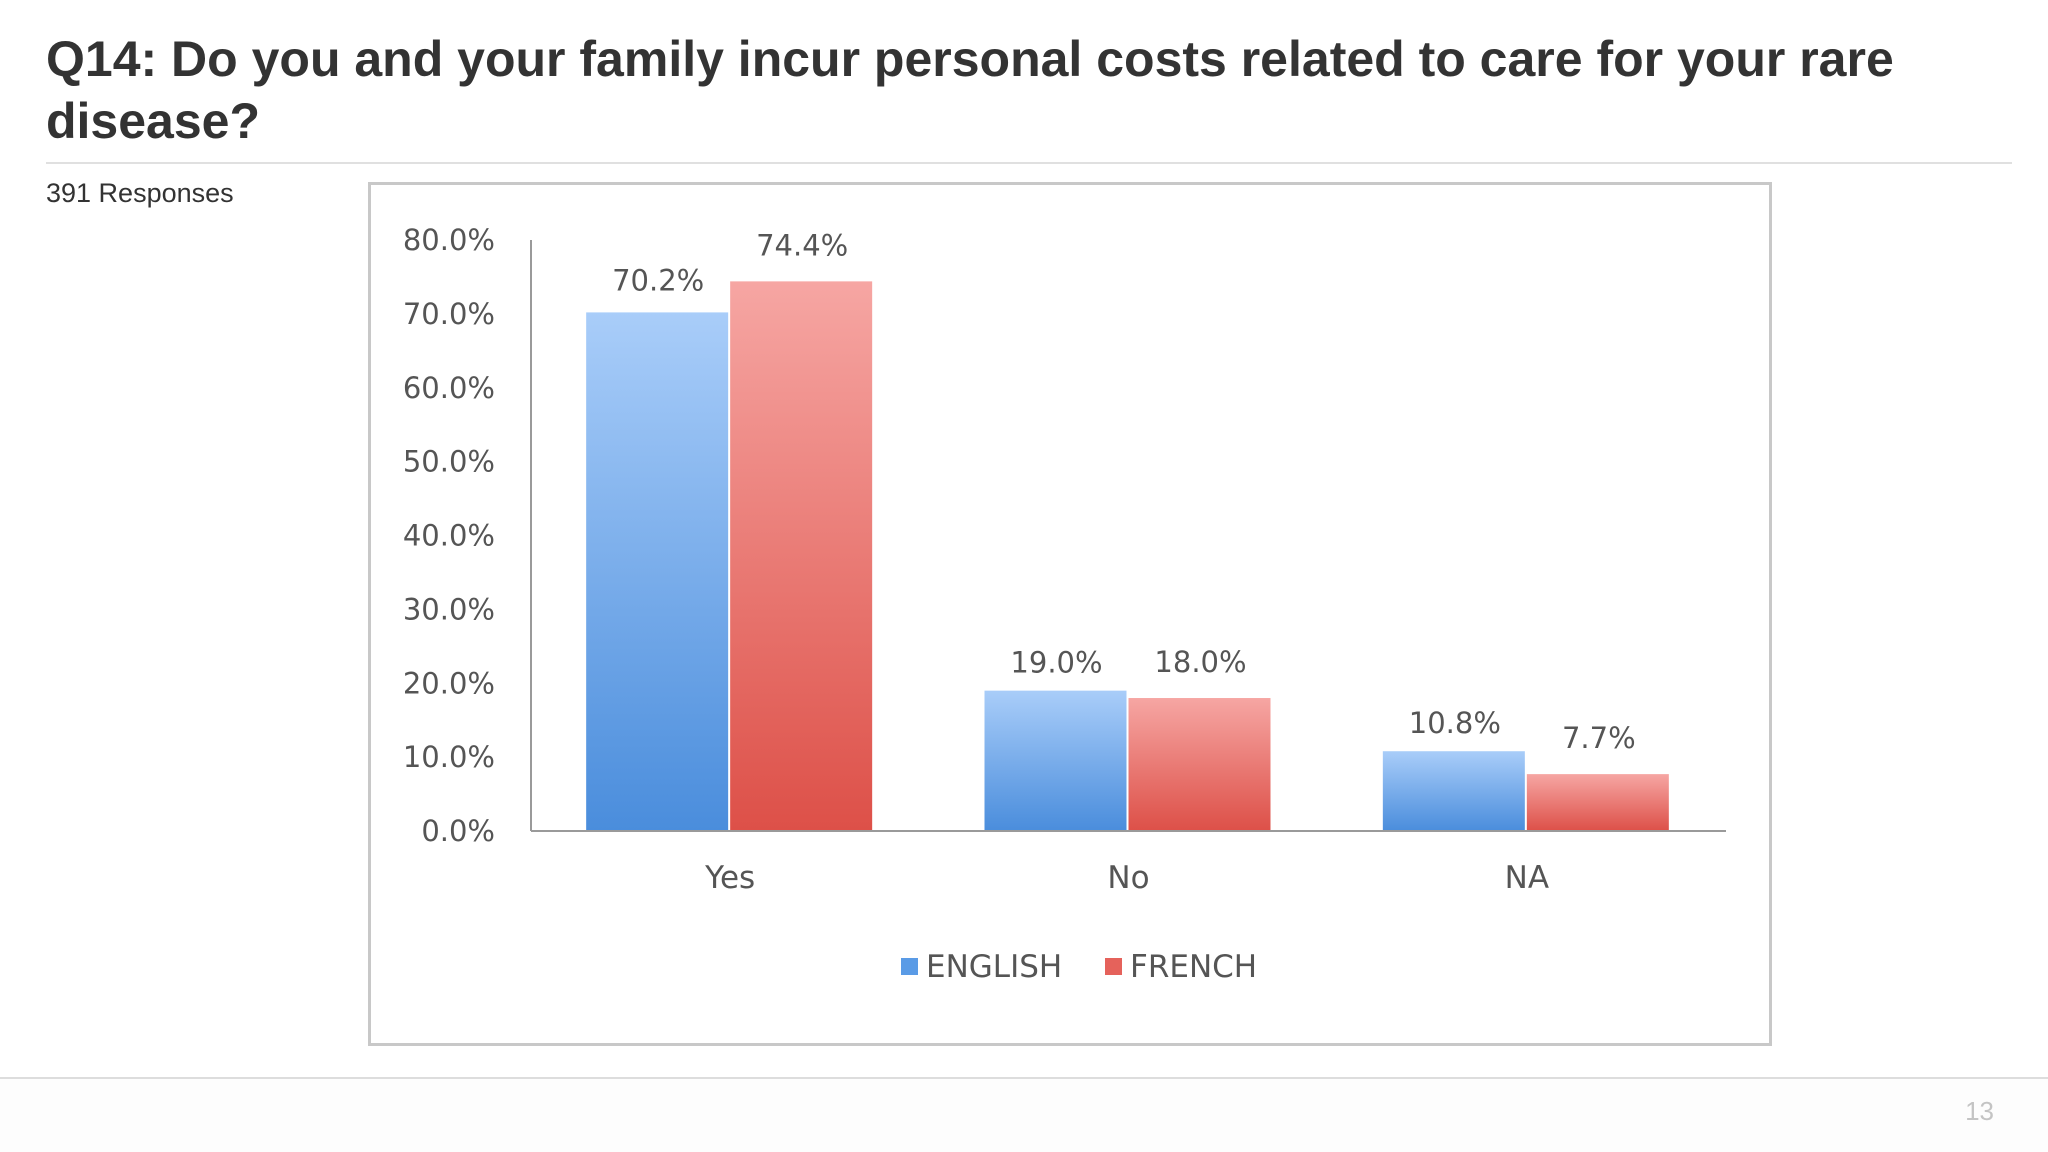 The width and height of the screenshot is (2048, 1152). Describe the element at coordinates (449, 388) in the screenshot. I see `y-tick-label: 60.0%` at that location.